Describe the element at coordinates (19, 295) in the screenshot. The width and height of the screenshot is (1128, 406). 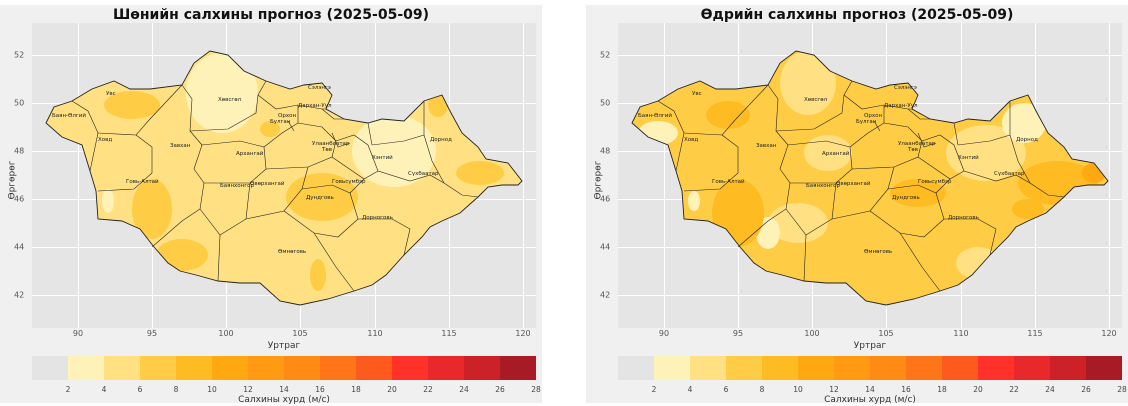
I see `y-tick: 42` at that location.